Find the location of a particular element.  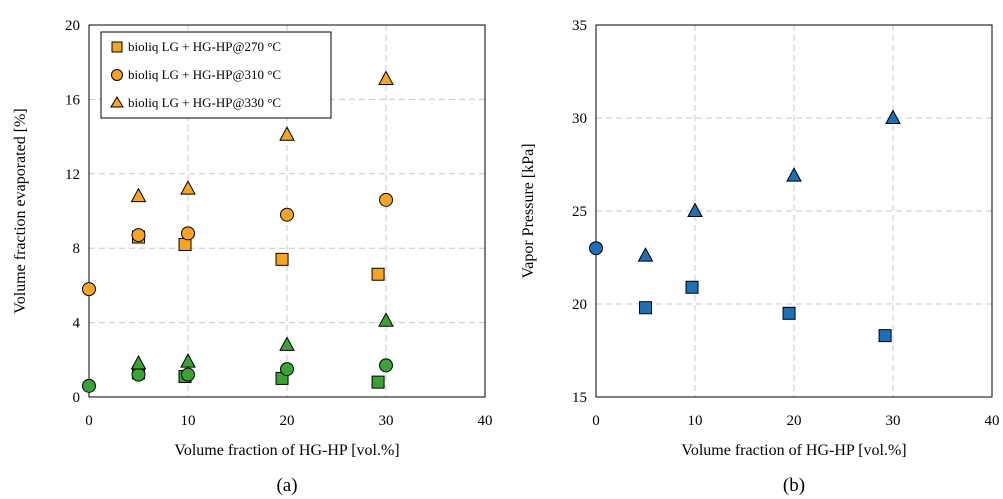

legend-box is located at coordinates (216, 75).